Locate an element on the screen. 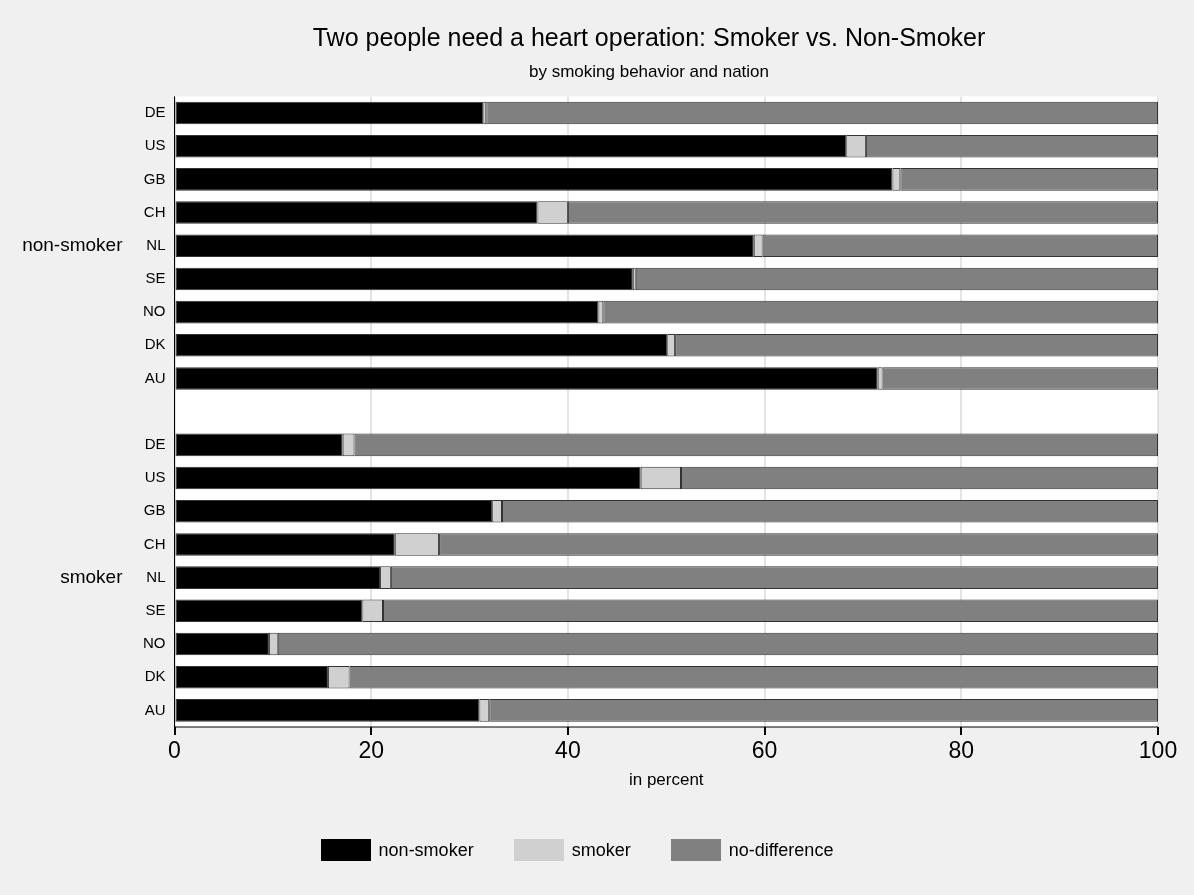 This screenshot has width=1194, height=895. x-tick-label: 40 is located at coordinates (568, 750).